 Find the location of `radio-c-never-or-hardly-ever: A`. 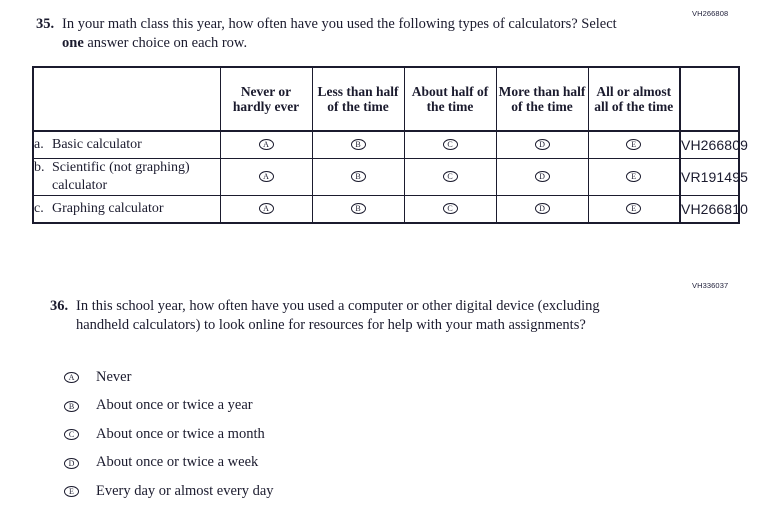

radio-c-never-or-hardly-ever: A is located at coordinates (266, 209).